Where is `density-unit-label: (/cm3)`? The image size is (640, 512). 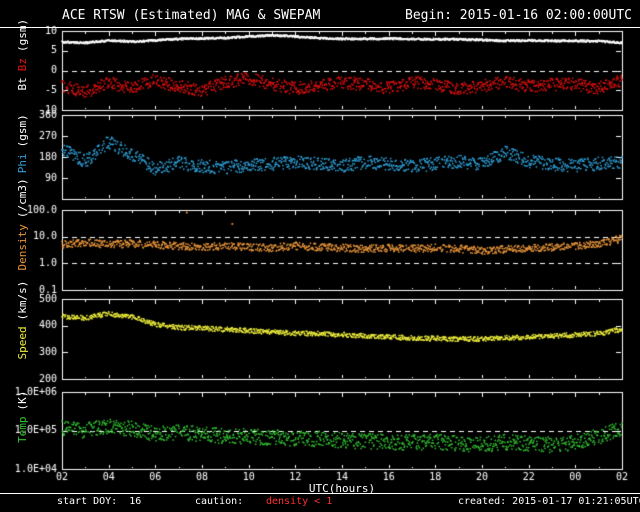
density-unit-label: (/cm3) is located at coordinates (22, 198).